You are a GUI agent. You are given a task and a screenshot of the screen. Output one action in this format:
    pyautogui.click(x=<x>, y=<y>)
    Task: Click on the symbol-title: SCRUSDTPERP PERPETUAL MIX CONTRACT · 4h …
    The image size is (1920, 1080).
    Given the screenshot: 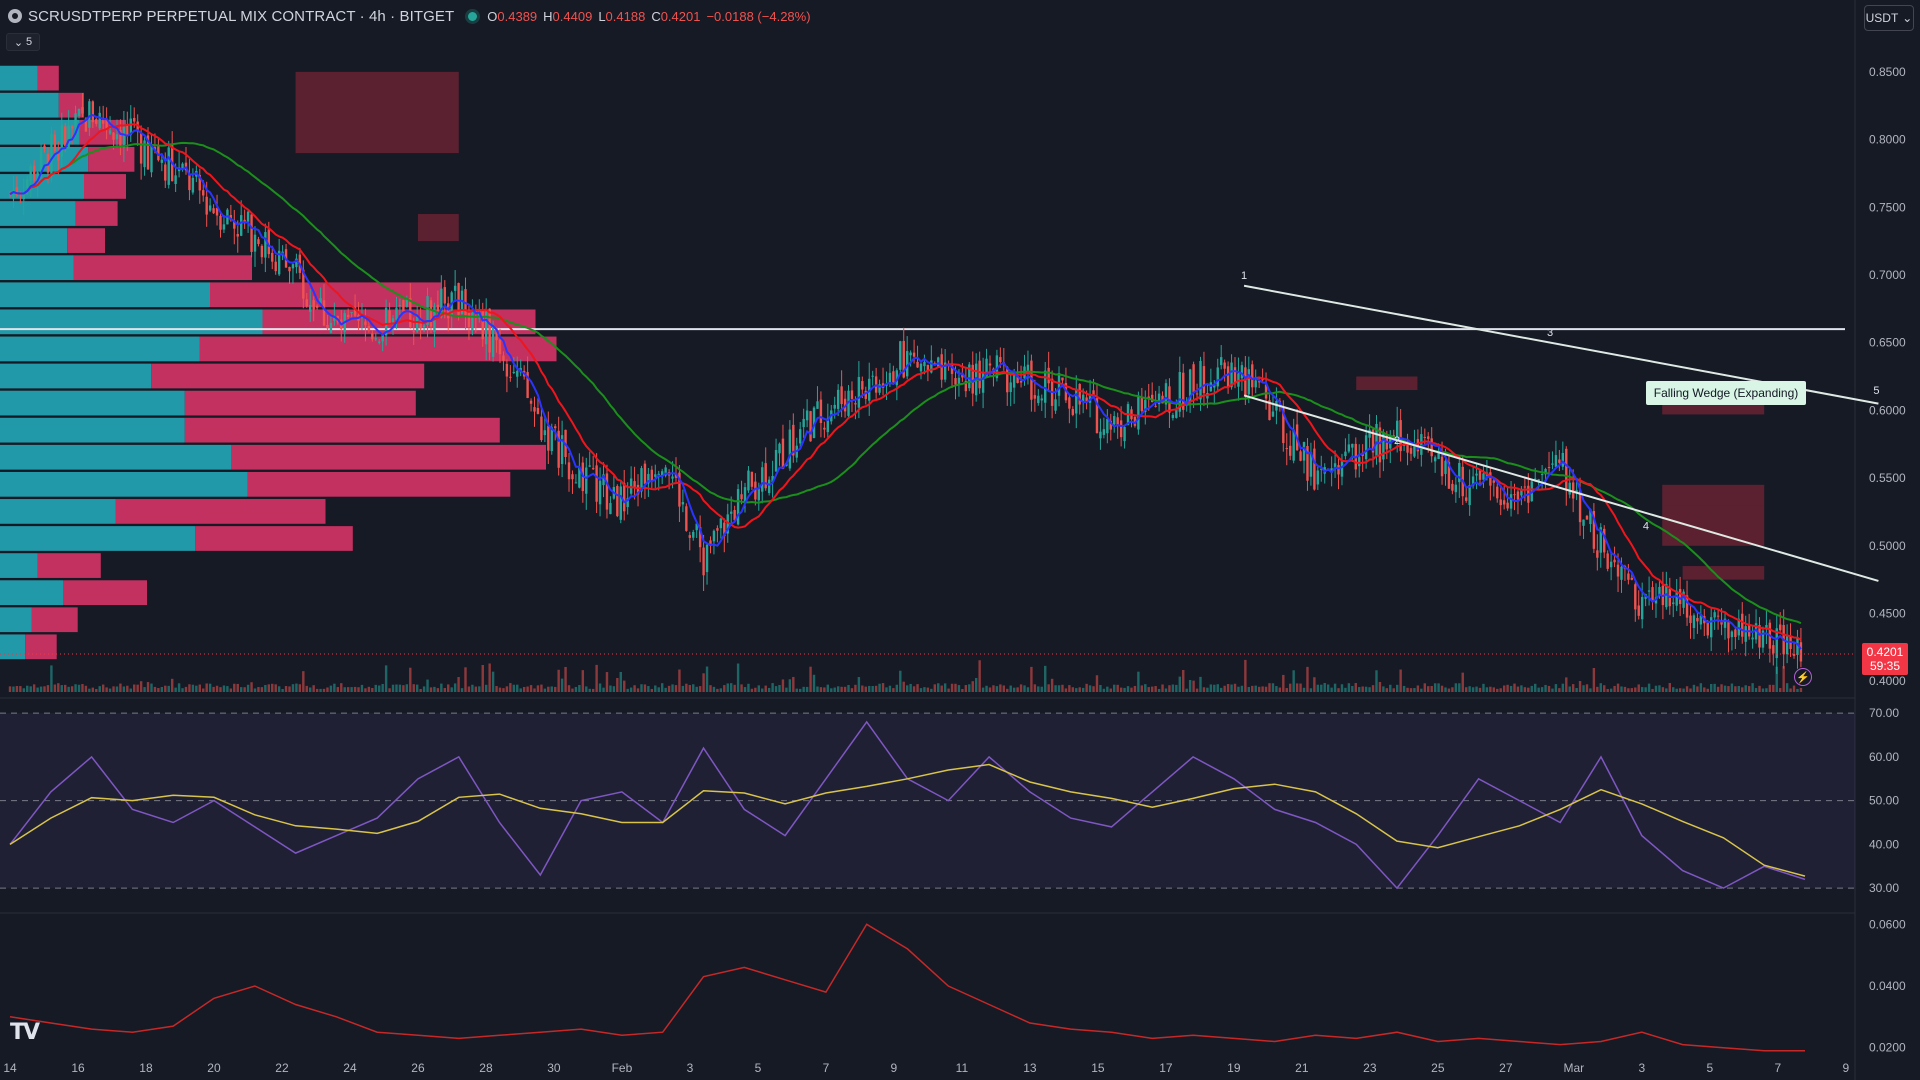 What is the action you would take?
    pyautogui.click(x=241, y=16)
    